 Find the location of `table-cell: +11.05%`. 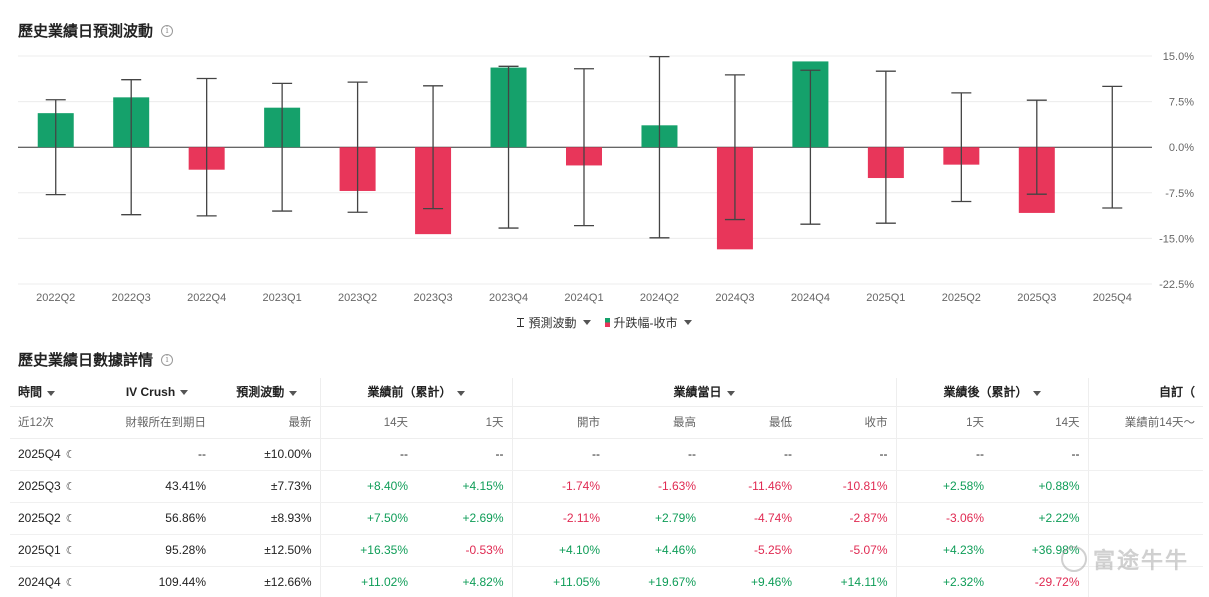

table-cell: +11.05% is located at coordinates (559, 581).